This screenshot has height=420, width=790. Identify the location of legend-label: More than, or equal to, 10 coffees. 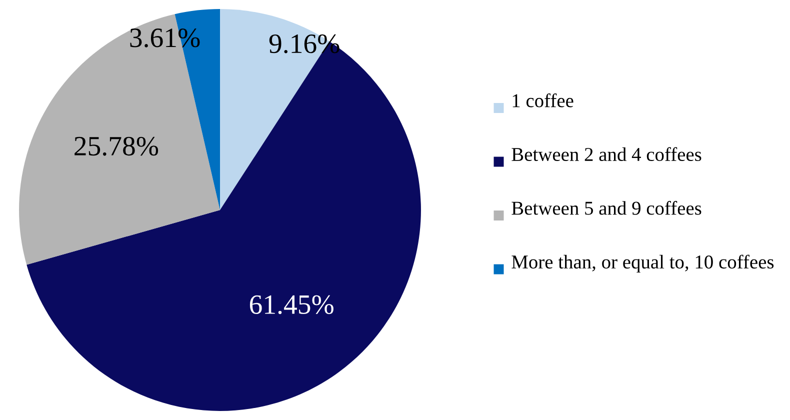
(643, 263).